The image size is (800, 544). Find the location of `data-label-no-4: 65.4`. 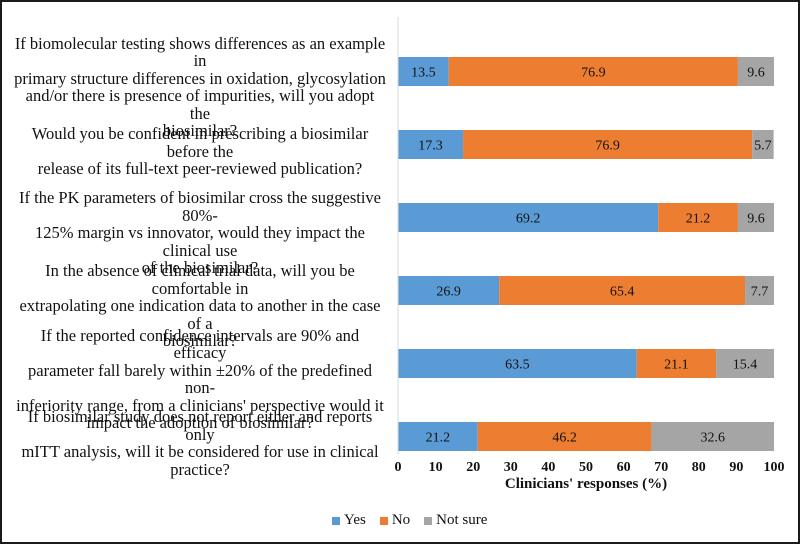

data-label-no-4: 65.4 is located at coordinates (622, 292).